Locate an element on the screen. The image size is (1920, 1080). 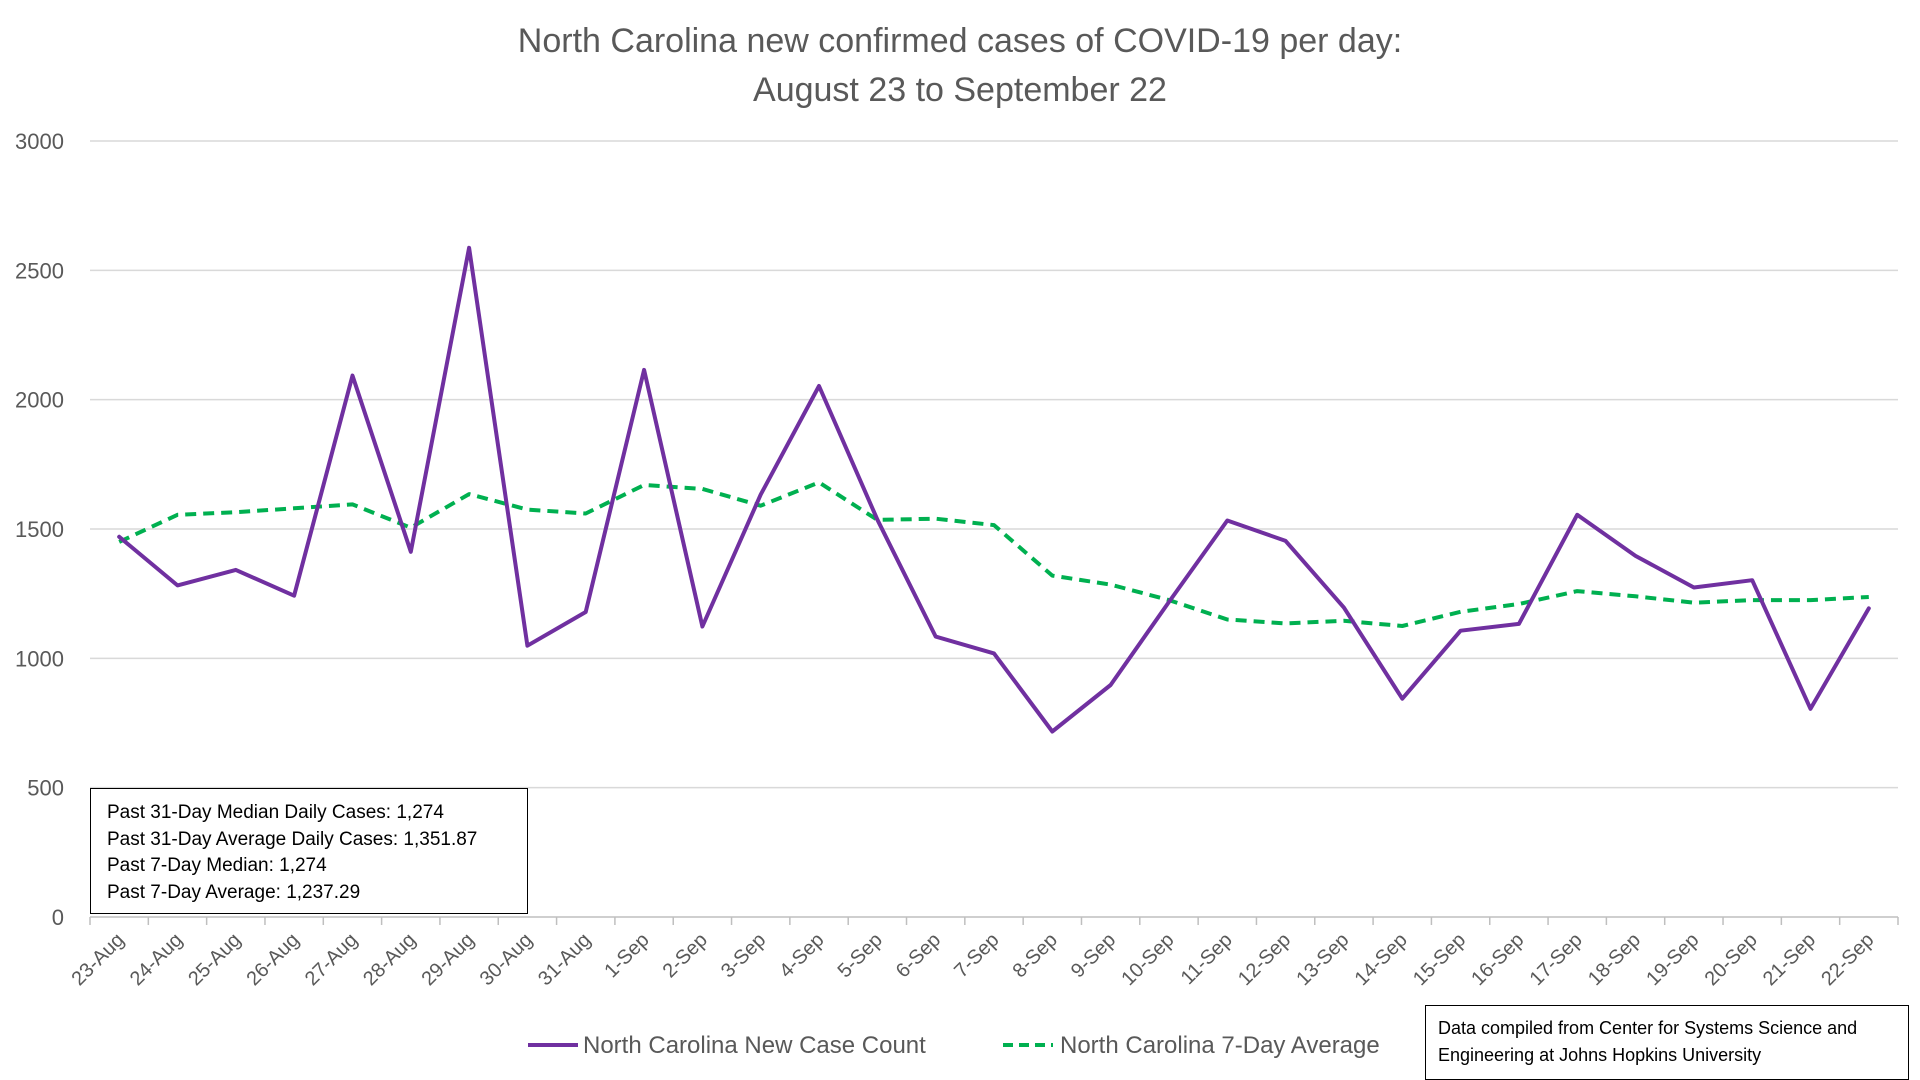
x-tick-label: 22-Sep is located at coordinates (1847, 959).